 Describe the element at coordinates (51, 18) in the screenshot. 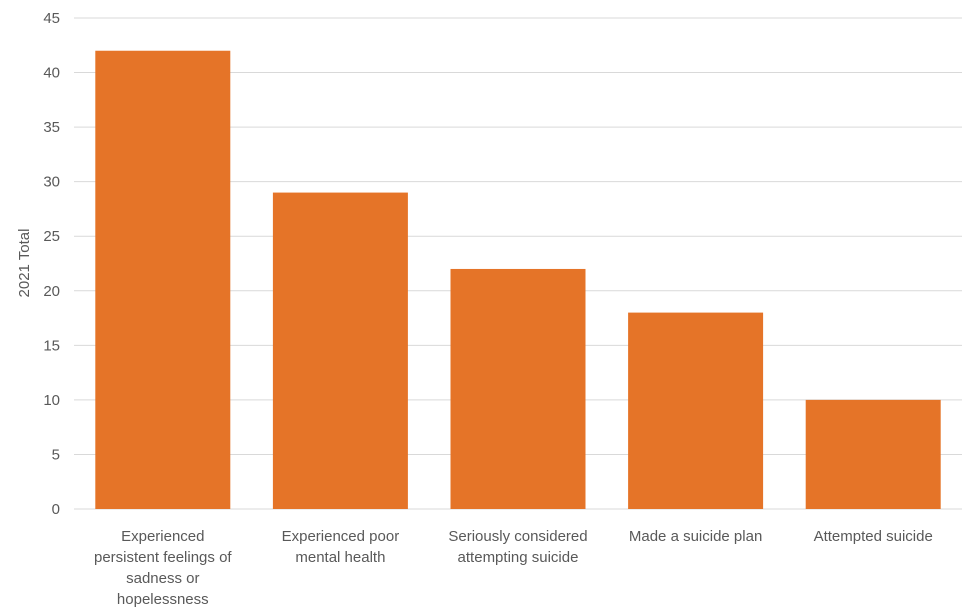

I see `y-tick-label: 45` at that location.